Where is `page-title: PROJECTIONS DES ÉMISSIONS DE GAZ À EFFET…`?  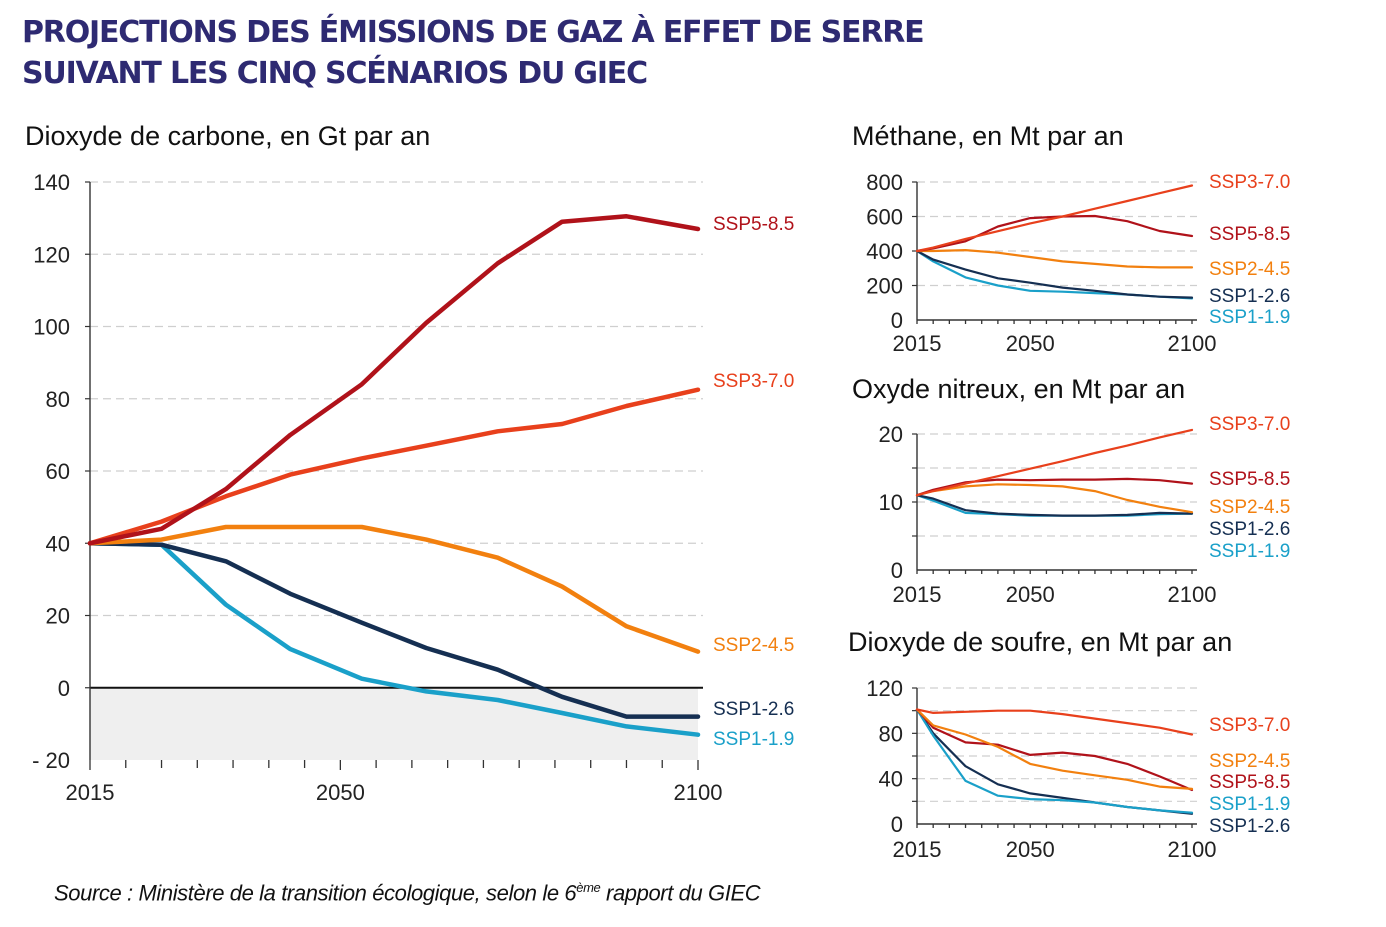 page-title: PROJECTIONS DES ÉMISSIONS DE GAZ À EFFET… is located at coordinates (473, 53).